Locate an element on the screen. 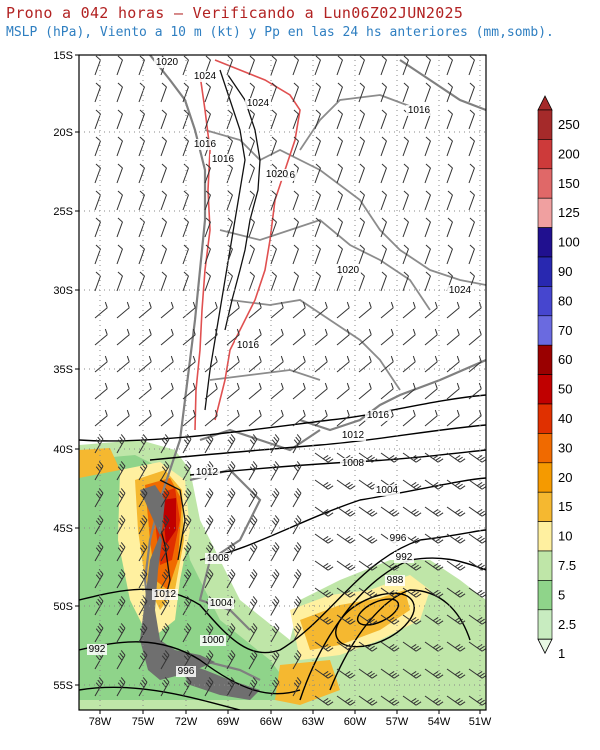 This screenshot has height=750, width=600. colorbar-label: 70 is located at coordinates (565, 330).